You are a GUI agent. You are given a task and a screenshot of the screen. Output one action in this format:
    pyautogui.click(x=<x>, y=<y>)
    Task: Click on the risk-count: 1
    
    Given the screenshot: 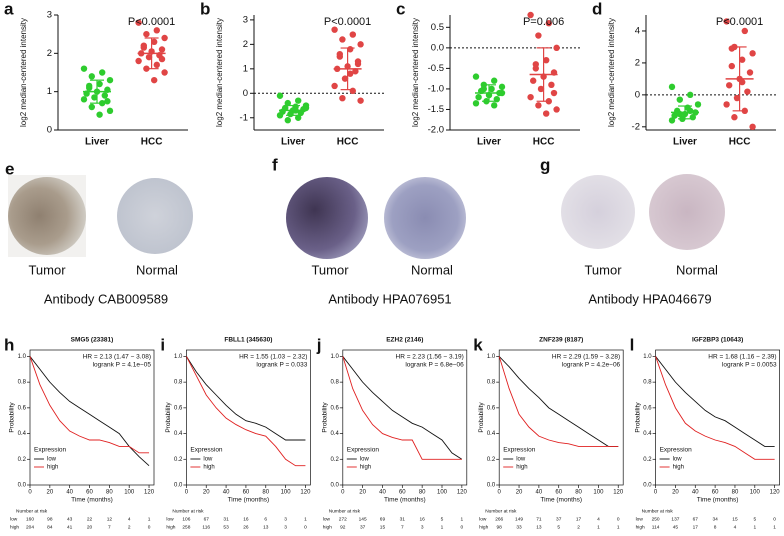 What is the action you would take?
    pyautogui.click(x=442, y=527)
    